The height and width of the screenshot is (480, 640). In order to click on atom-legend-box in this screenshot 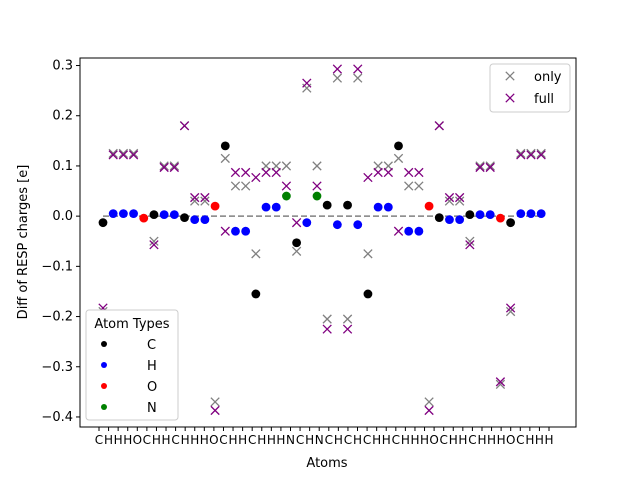, I will do `click(132, 365)`.